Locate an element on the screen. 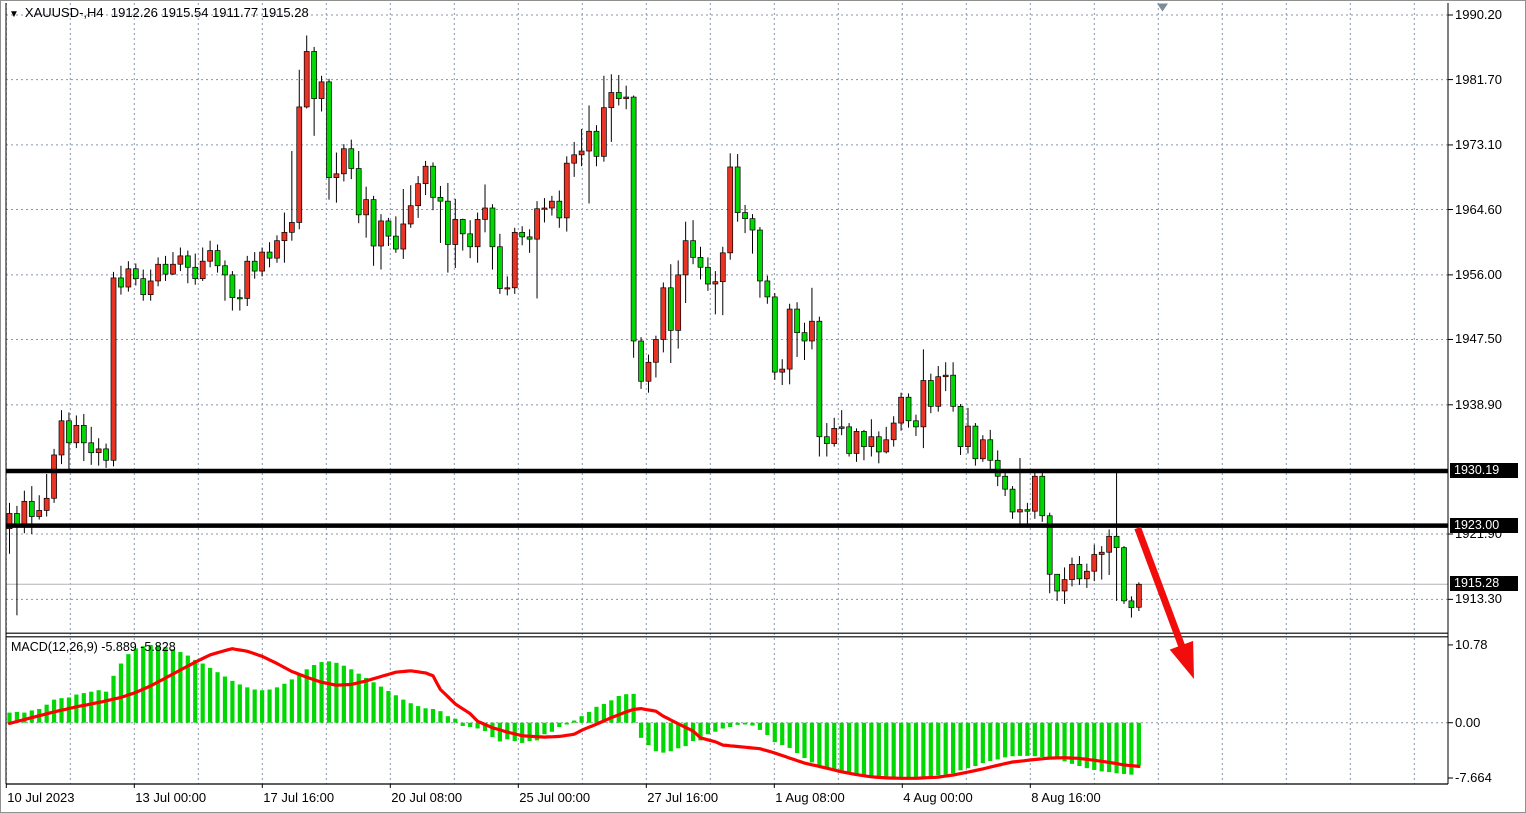 This screenshot has width=1526, height=813. arrow-shaft is located at coordinates (1160, 588).